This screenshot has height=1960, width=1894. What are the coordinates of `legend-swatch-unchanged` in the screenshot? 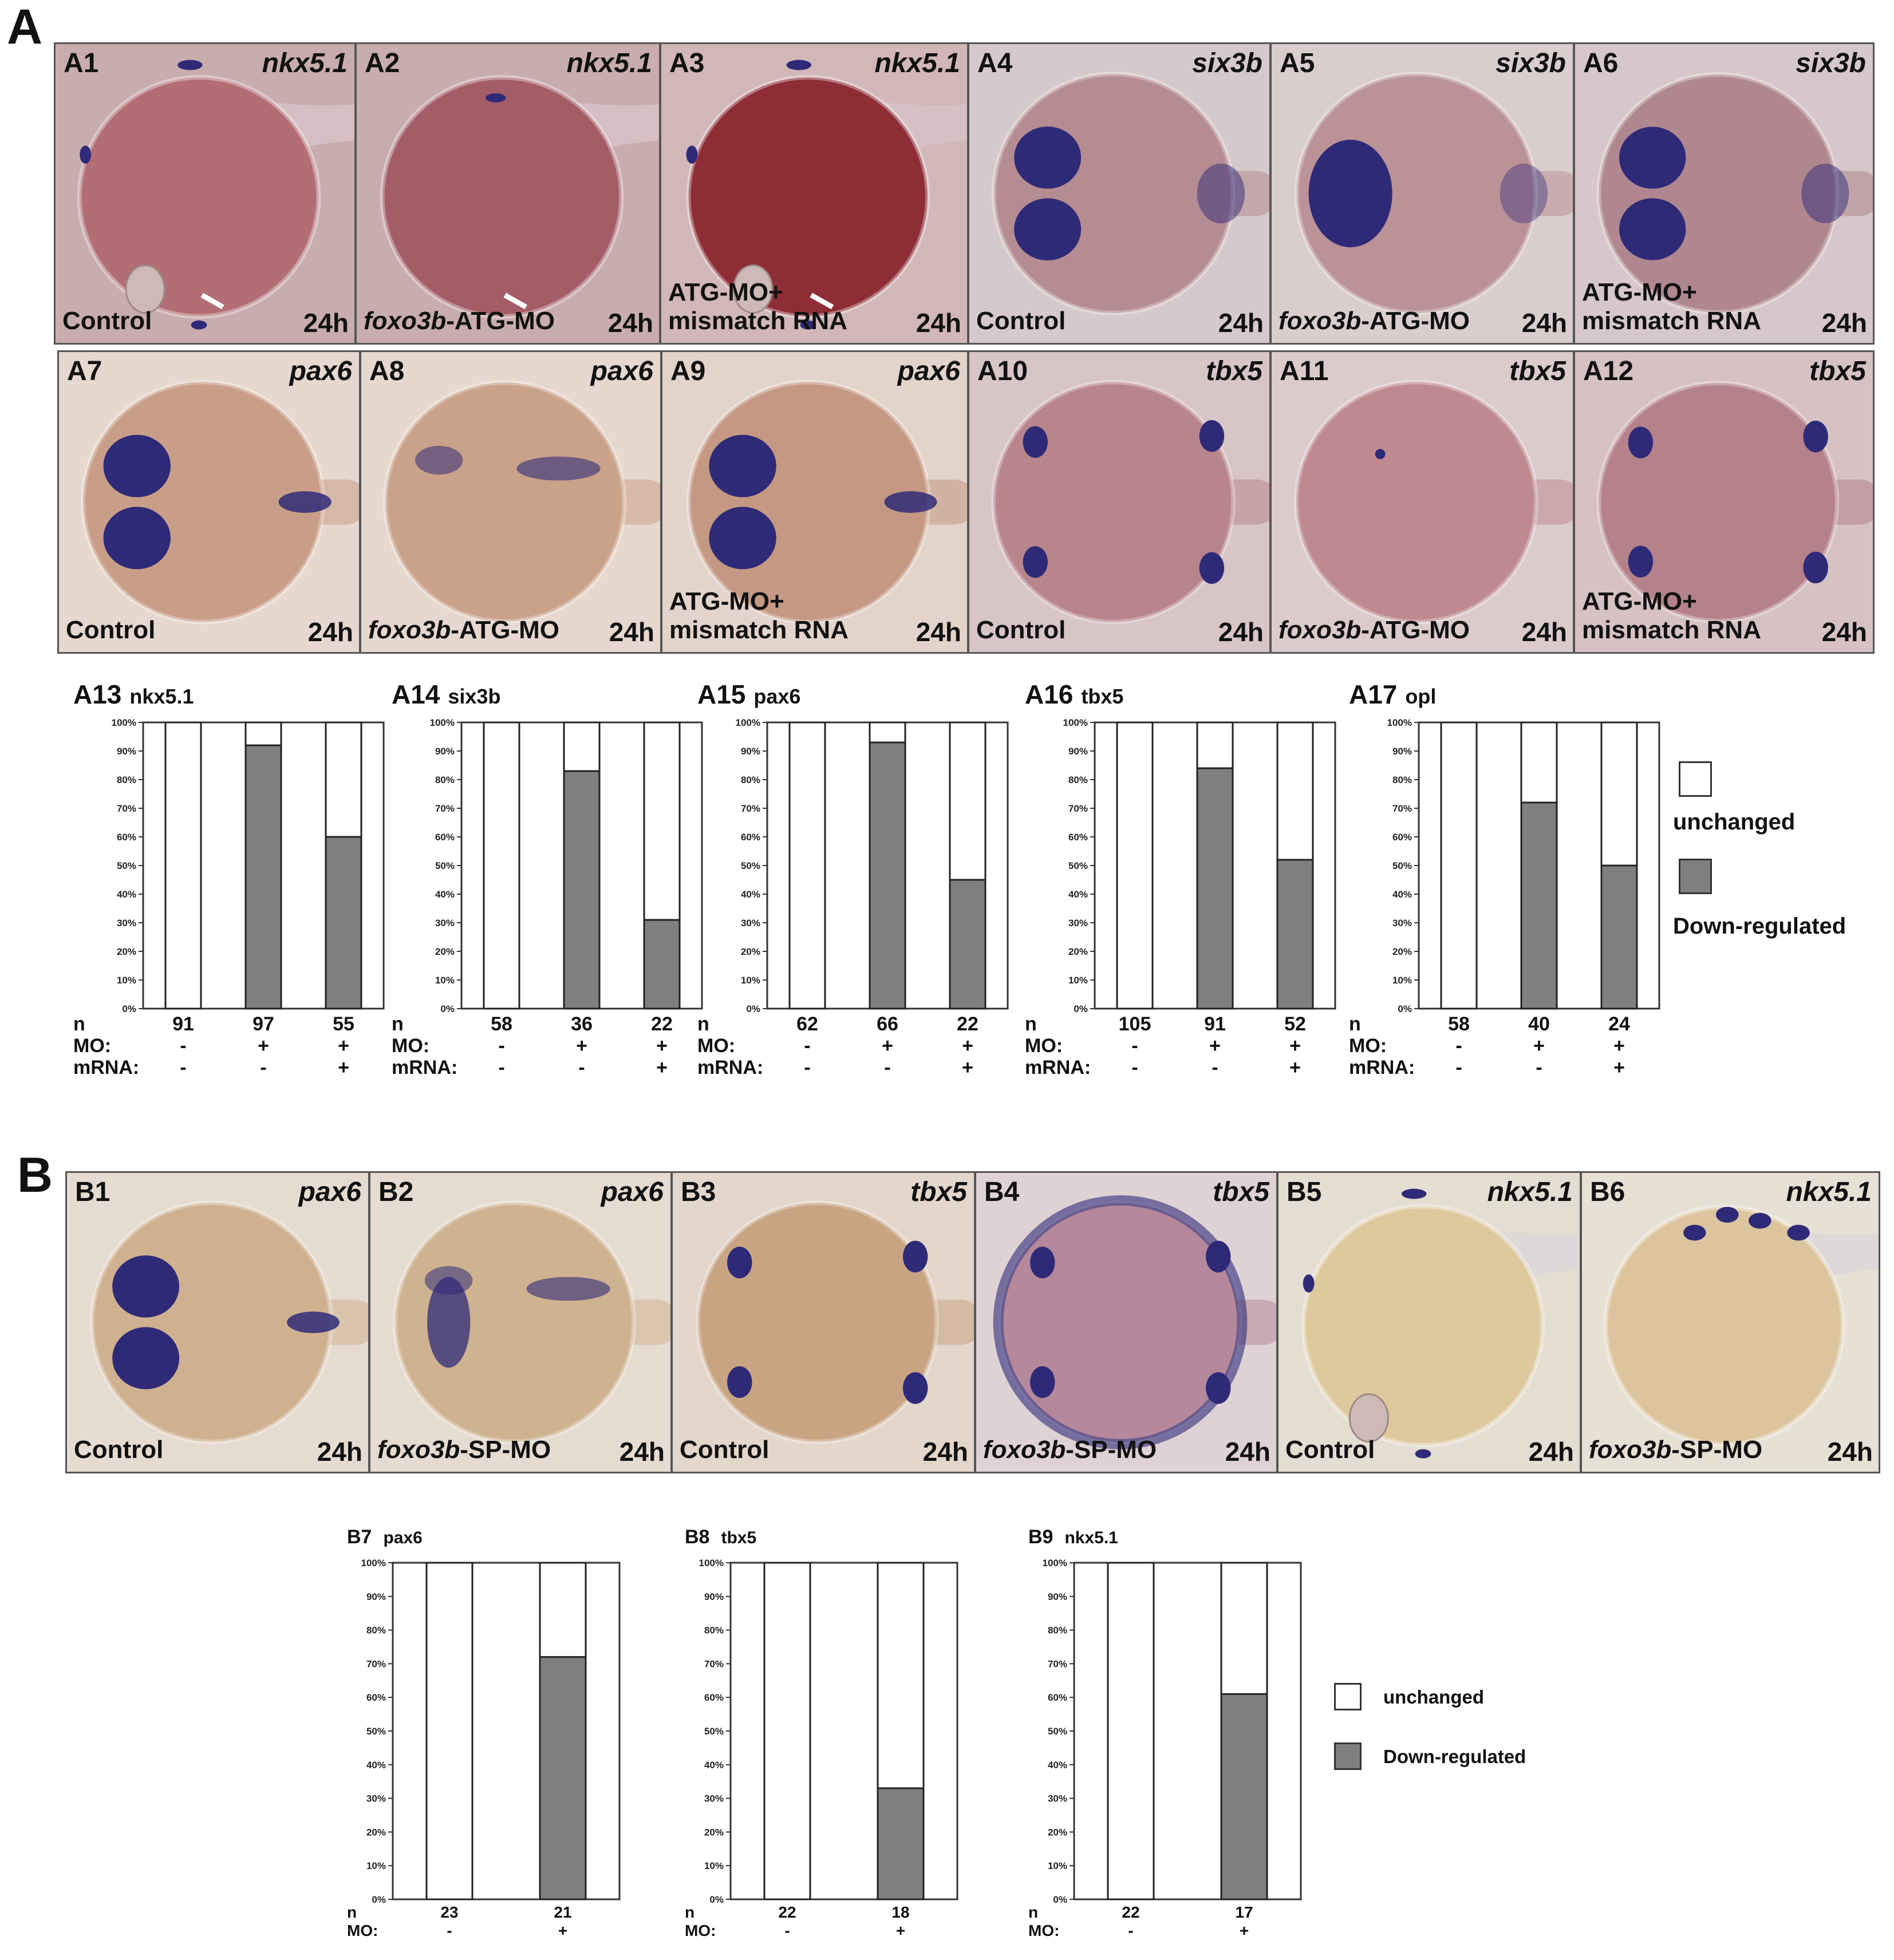 It's located at (1695, 779).